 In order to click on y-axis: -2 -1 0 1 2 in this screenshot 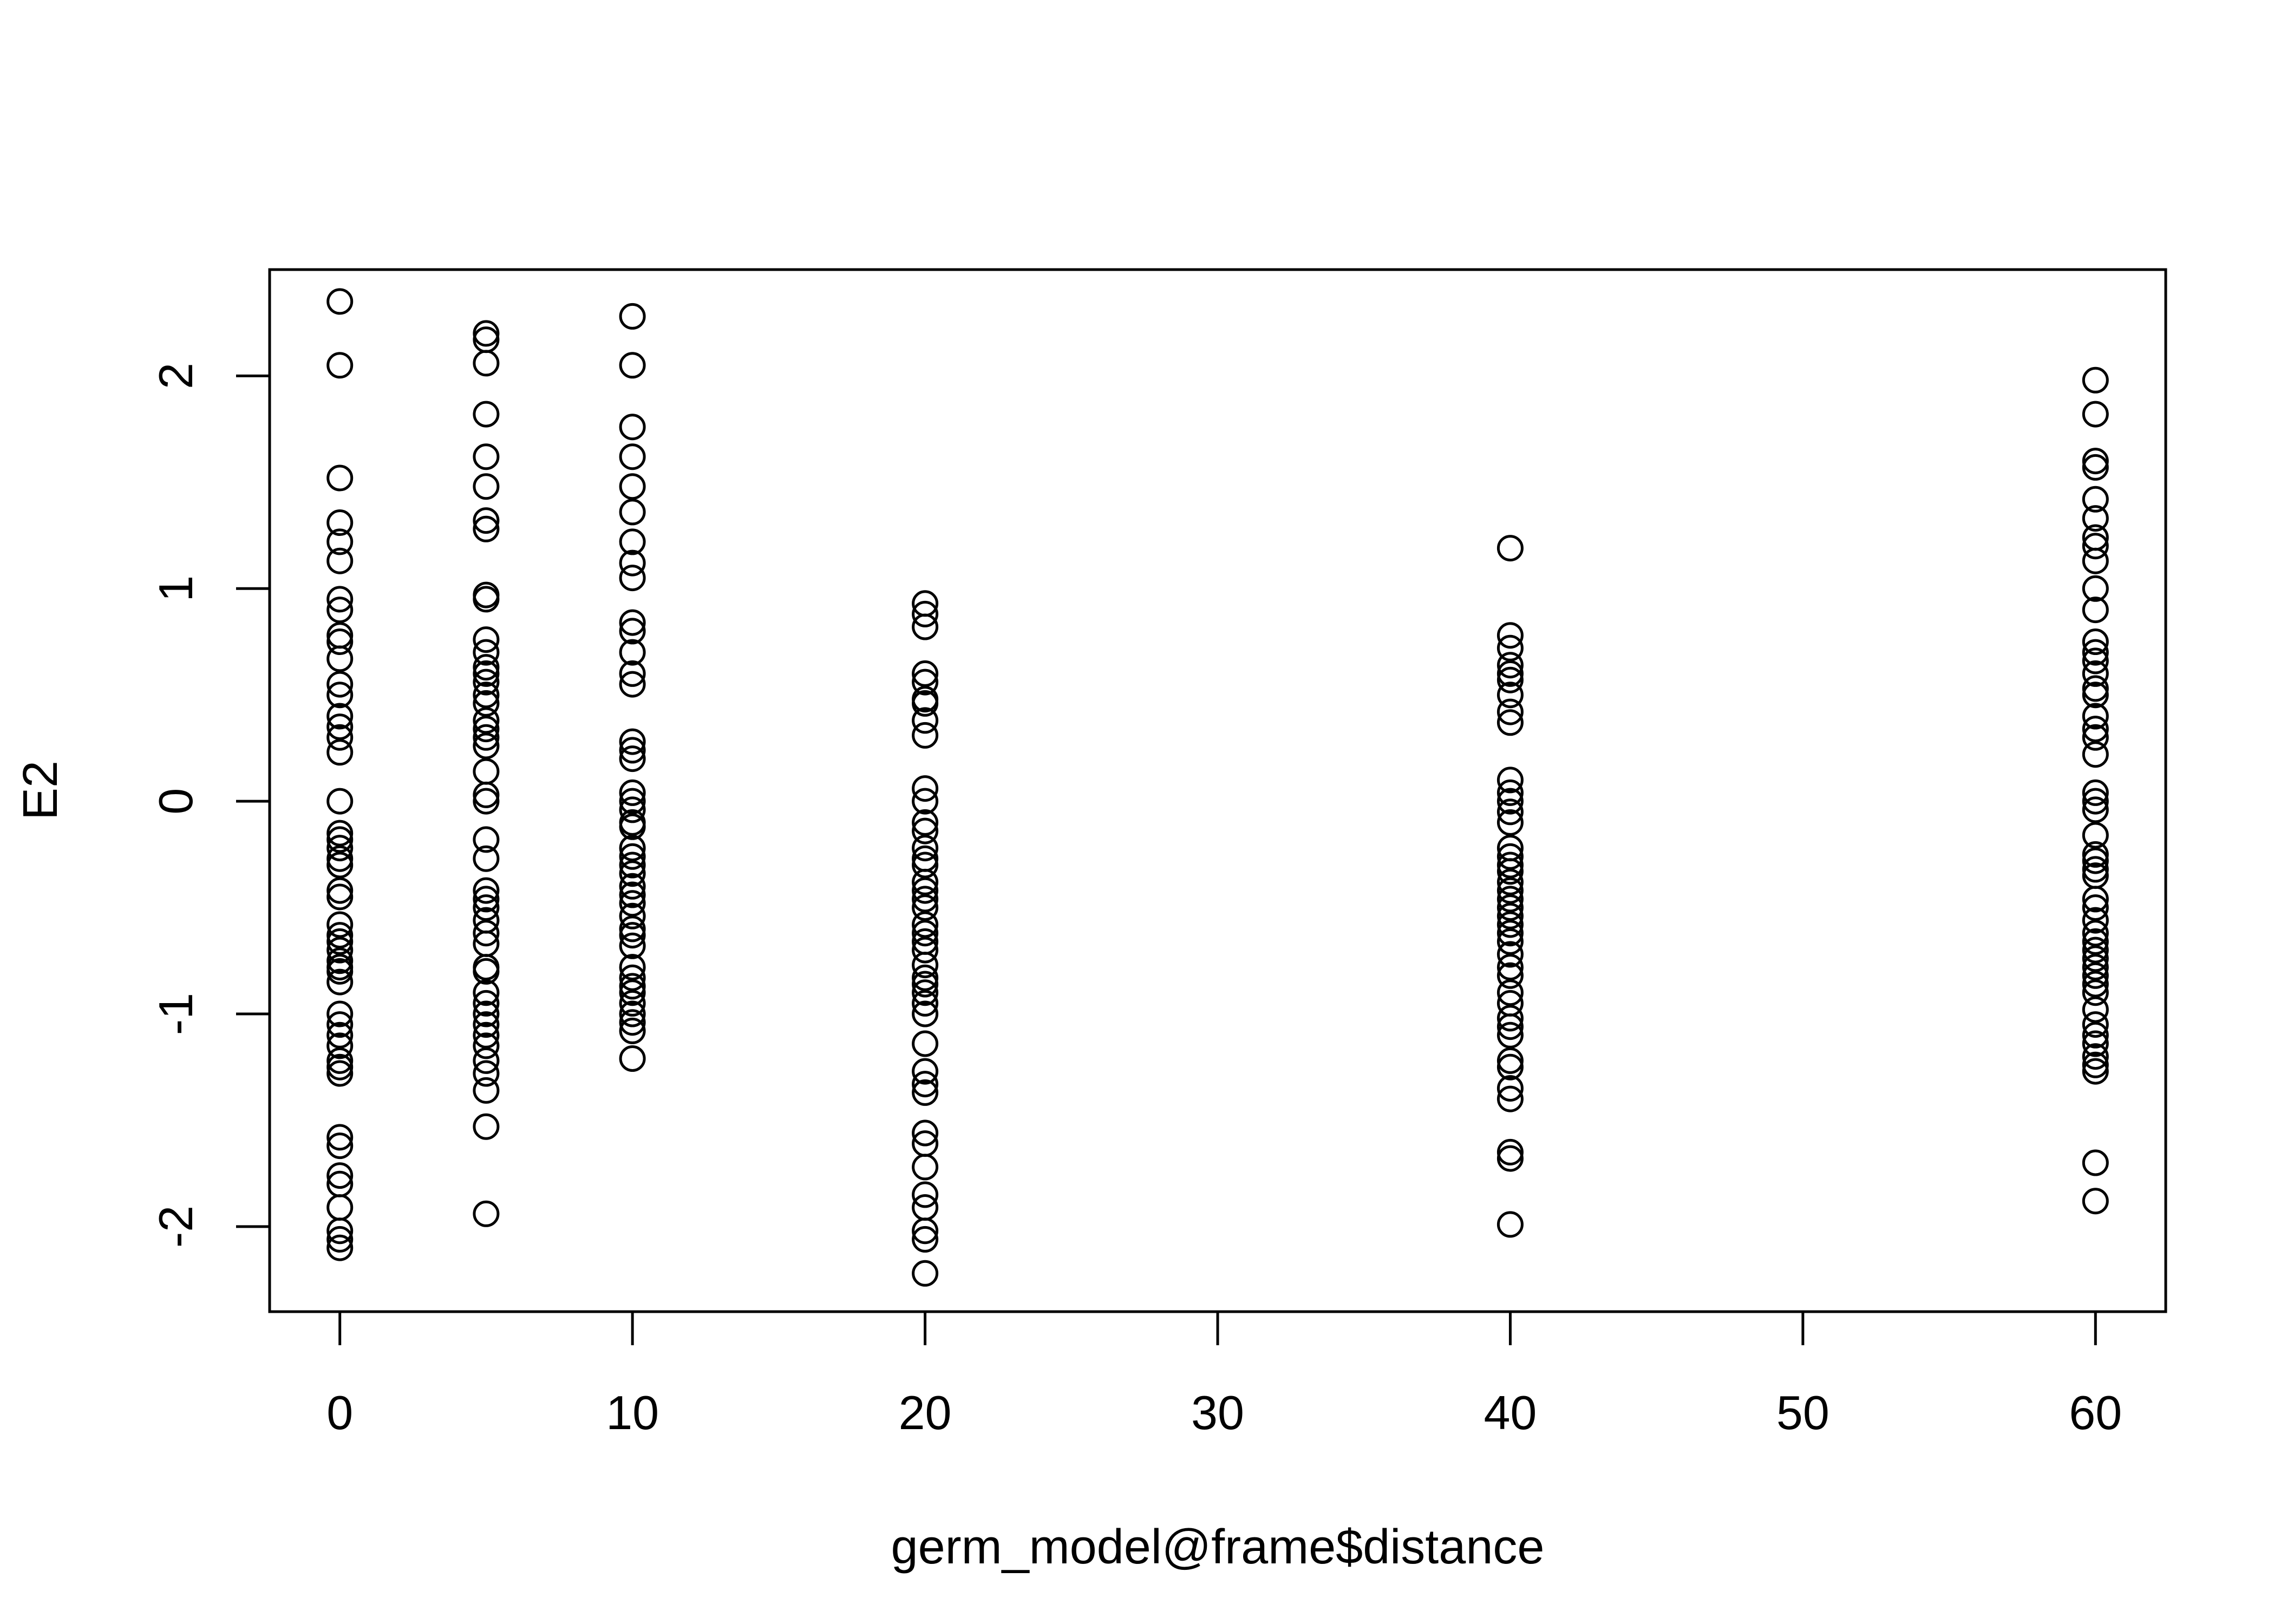, I will do `click(210, 805)`.